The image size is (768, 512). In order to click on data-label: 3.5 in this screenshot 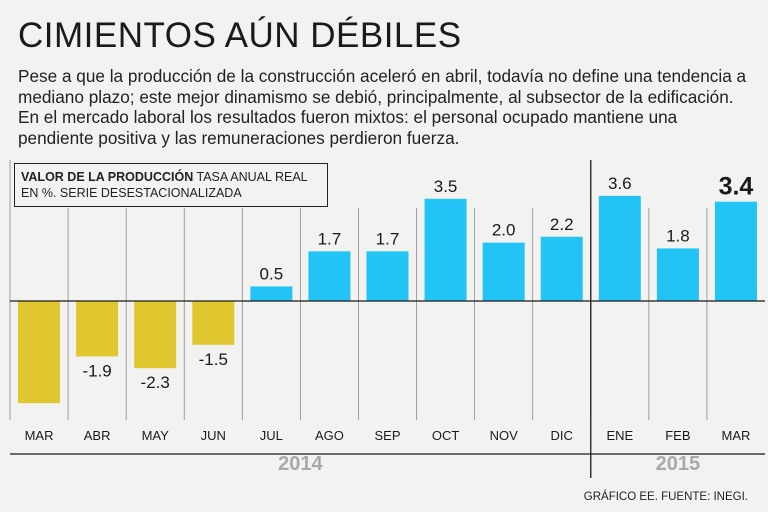, I will do `click(446, 186)`.